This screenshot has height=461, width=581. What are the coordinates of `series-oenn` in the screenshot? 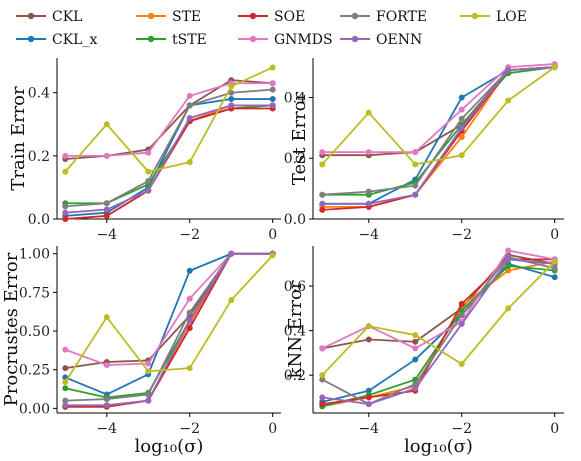 It's located at (438, 135).